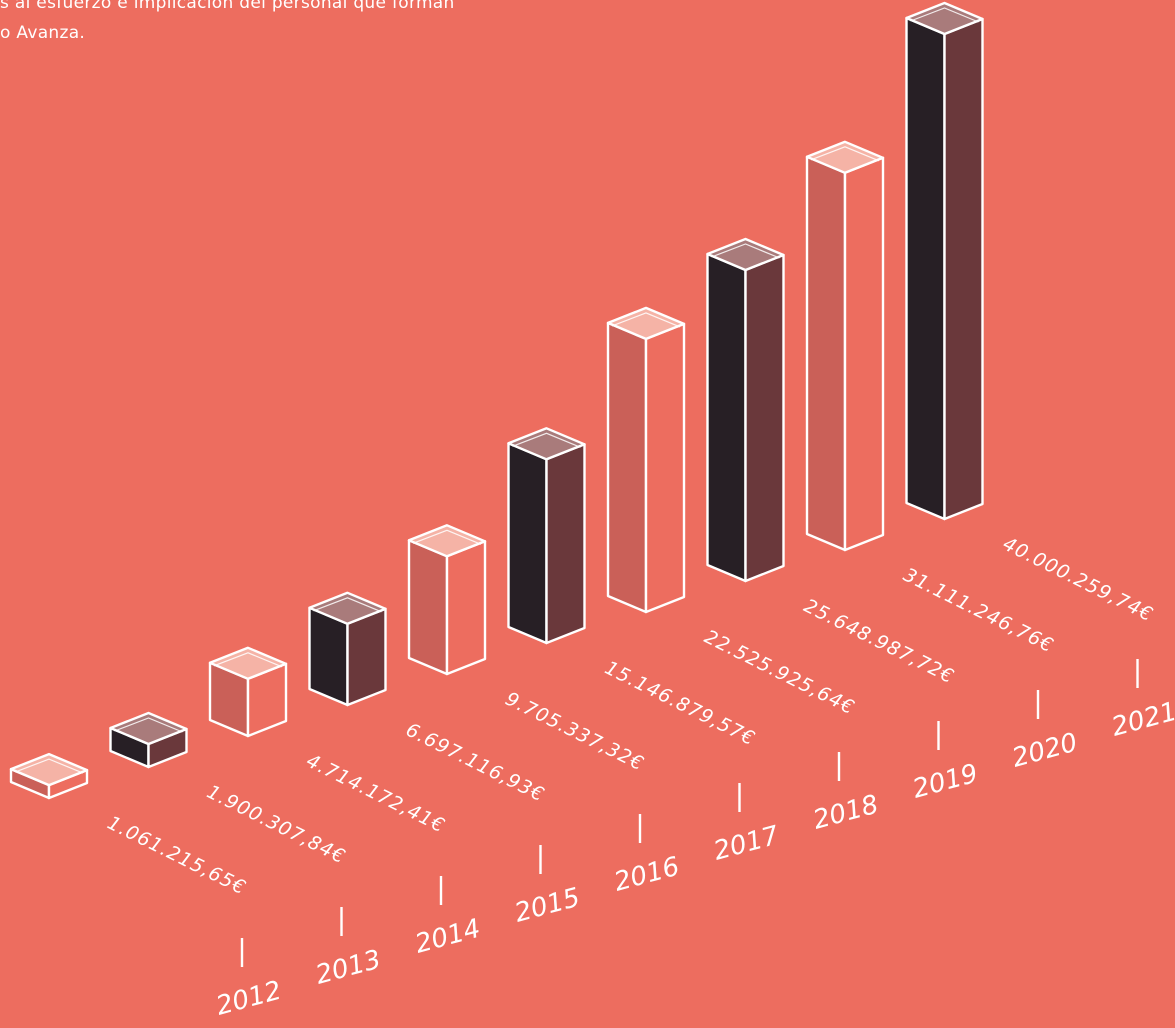 The width and height of the screenshot is (1175, 1028). Describe the element at coordinates (376, 794) in the screenshot. I see `value-label-2014: 4.714.172,41€` at that location.